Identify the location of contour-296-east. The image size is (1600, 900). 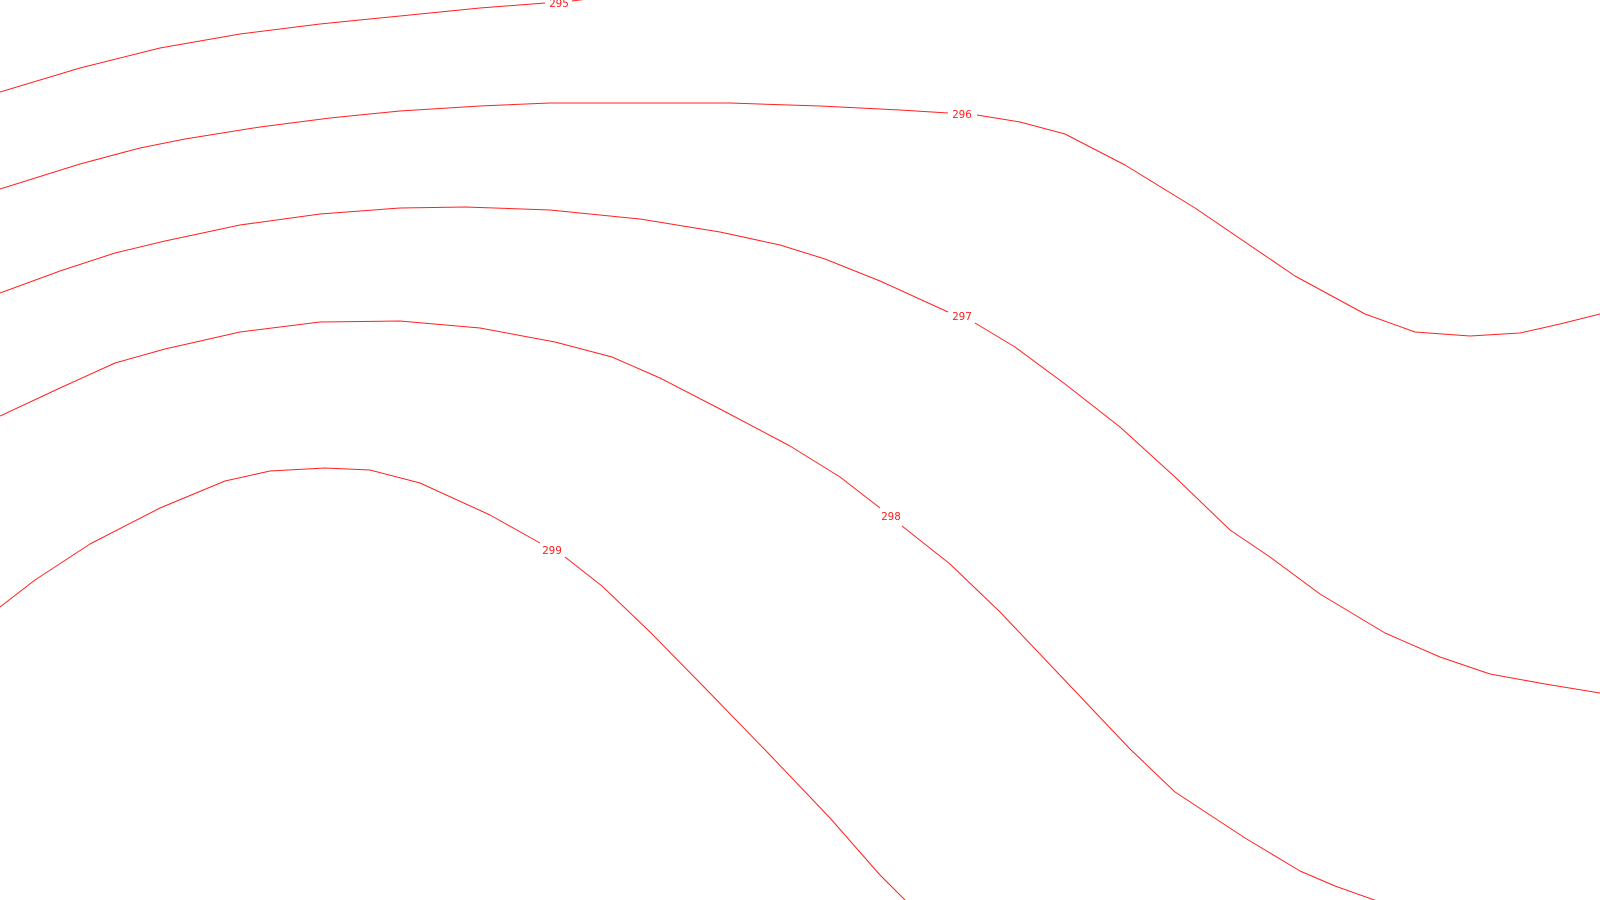
(1288, 225).